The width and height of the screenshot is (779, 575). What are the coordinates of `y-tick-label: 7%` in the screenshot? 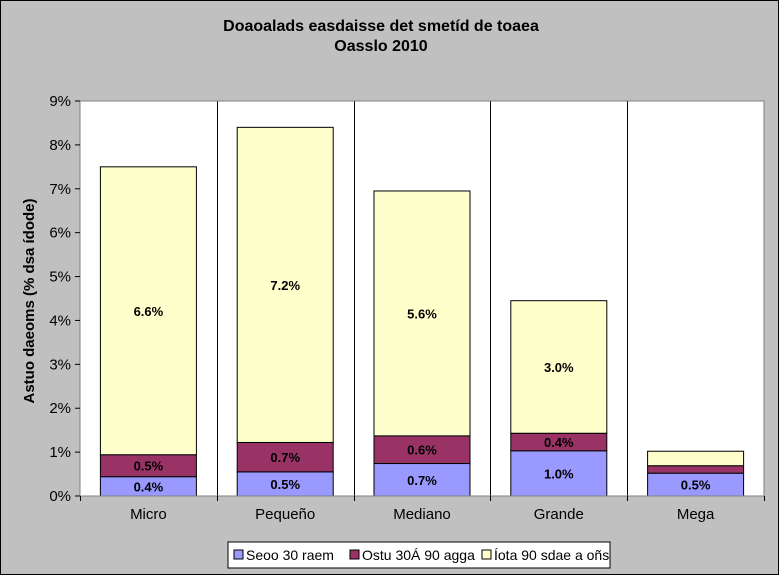 It's located at (60, 189).